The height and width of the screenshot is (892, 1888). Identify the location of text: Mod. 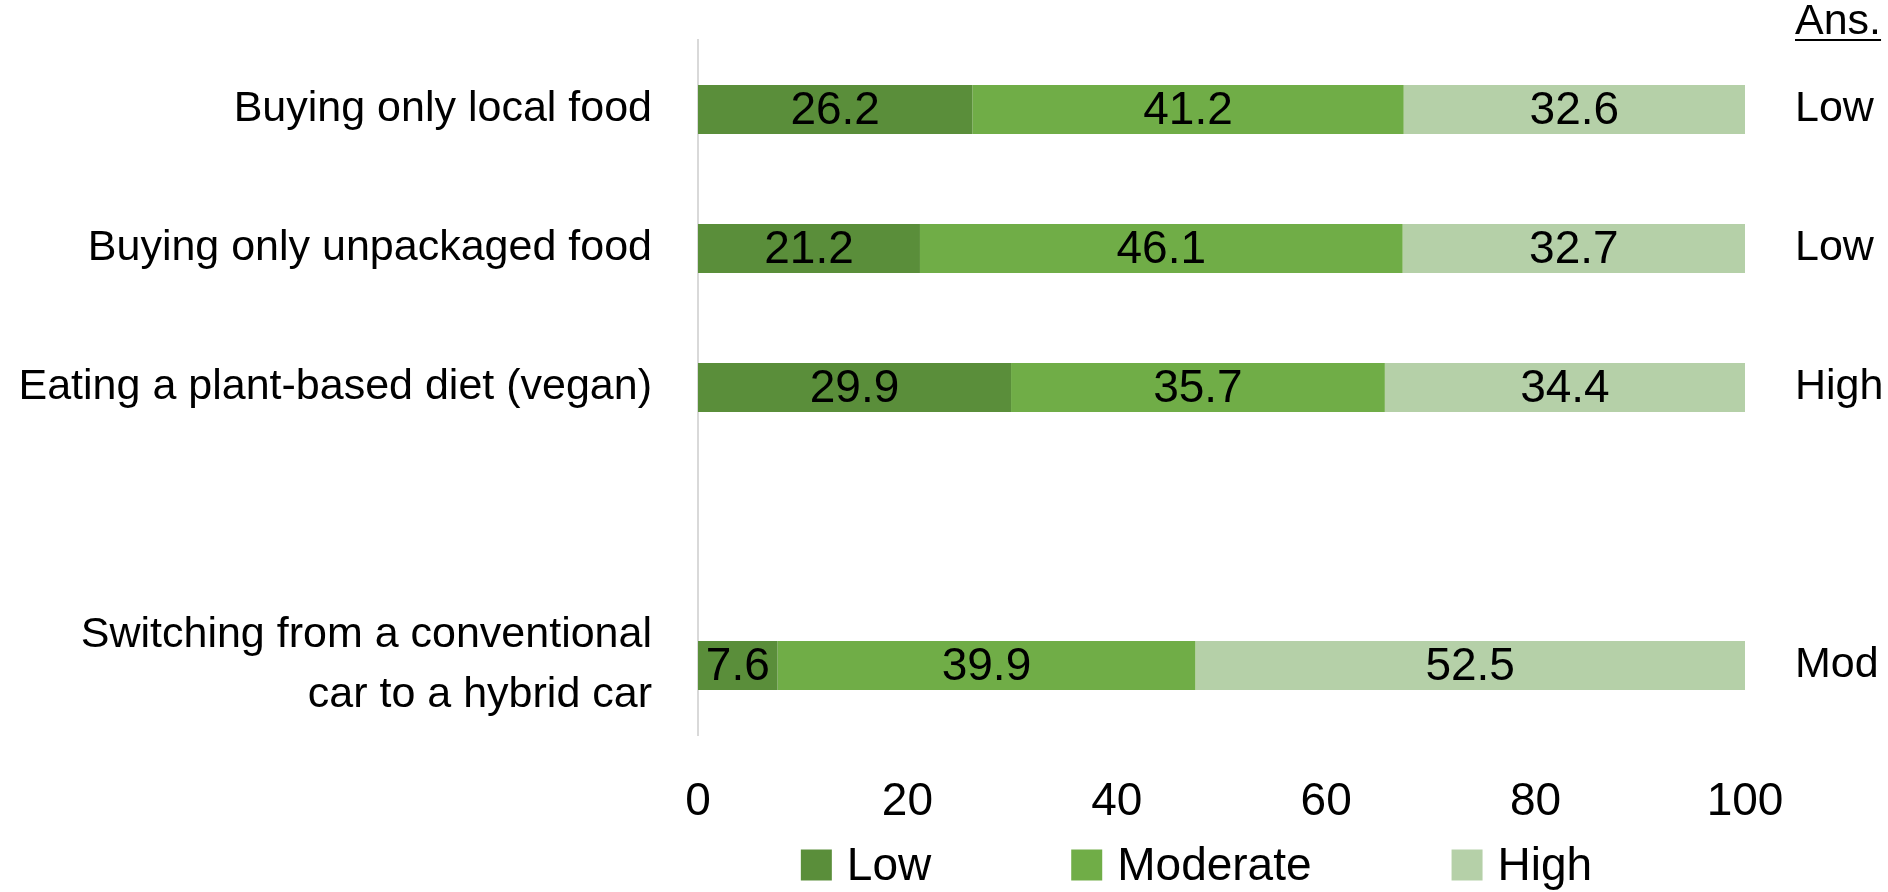
(1837, 662).